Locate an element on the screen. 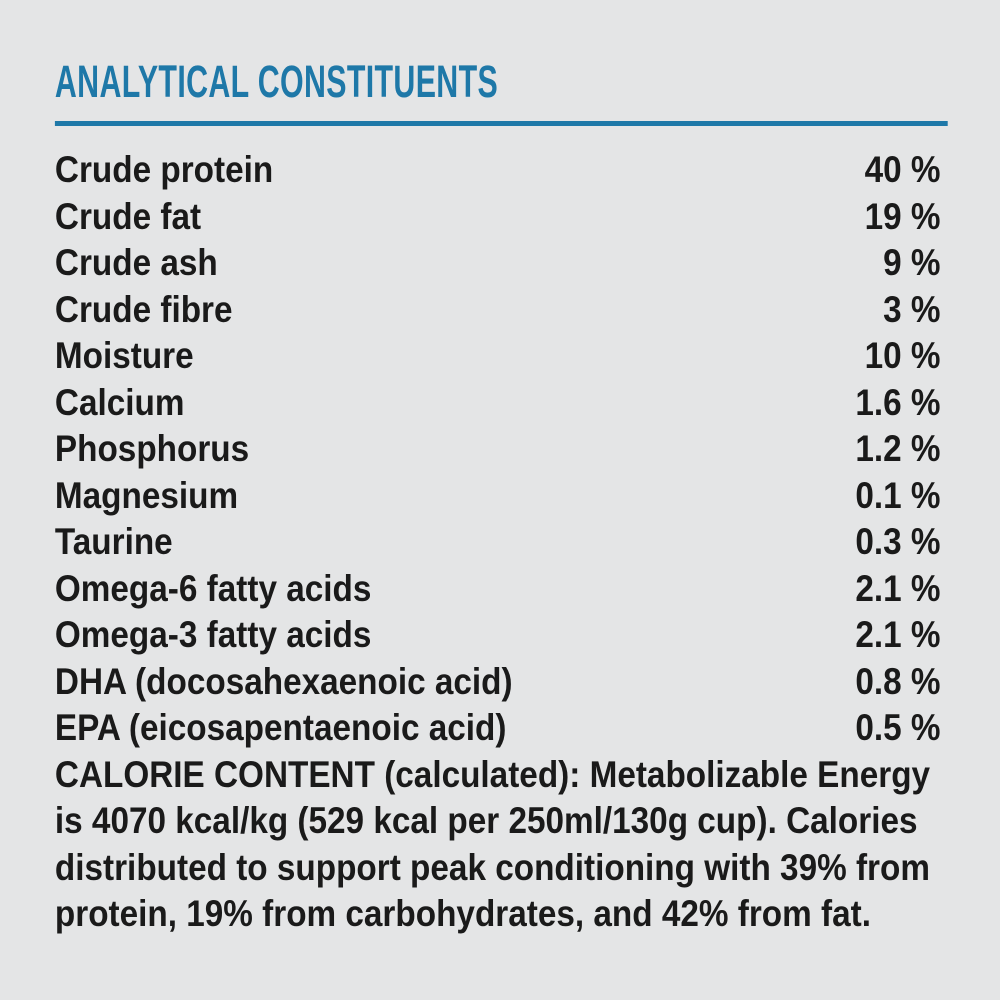 This screenshot has height=1000, width=1000. nutrient-label: Crude fat is located at coordinates (128, 216).